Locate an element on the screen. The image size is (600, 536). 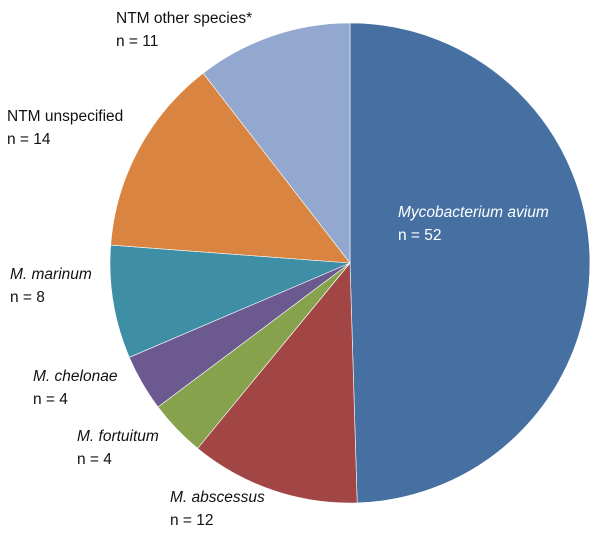
slice-label-name: M. abscessus is located at coordinates (217, 497).